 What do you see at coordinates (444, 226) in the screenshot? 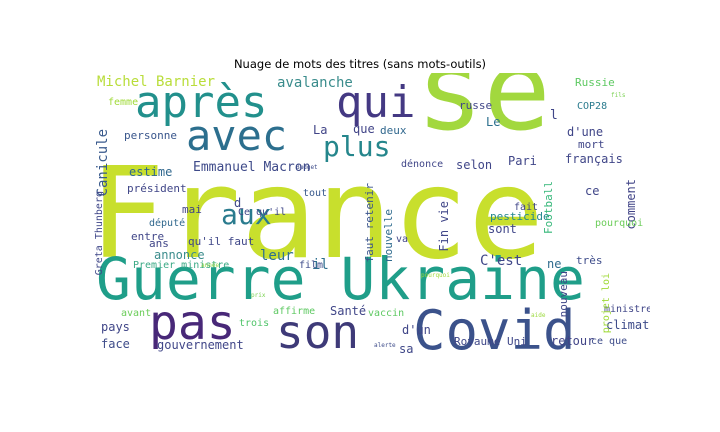
I see `word-fin-vie: Fin vie` at bounding box center [444, 226].